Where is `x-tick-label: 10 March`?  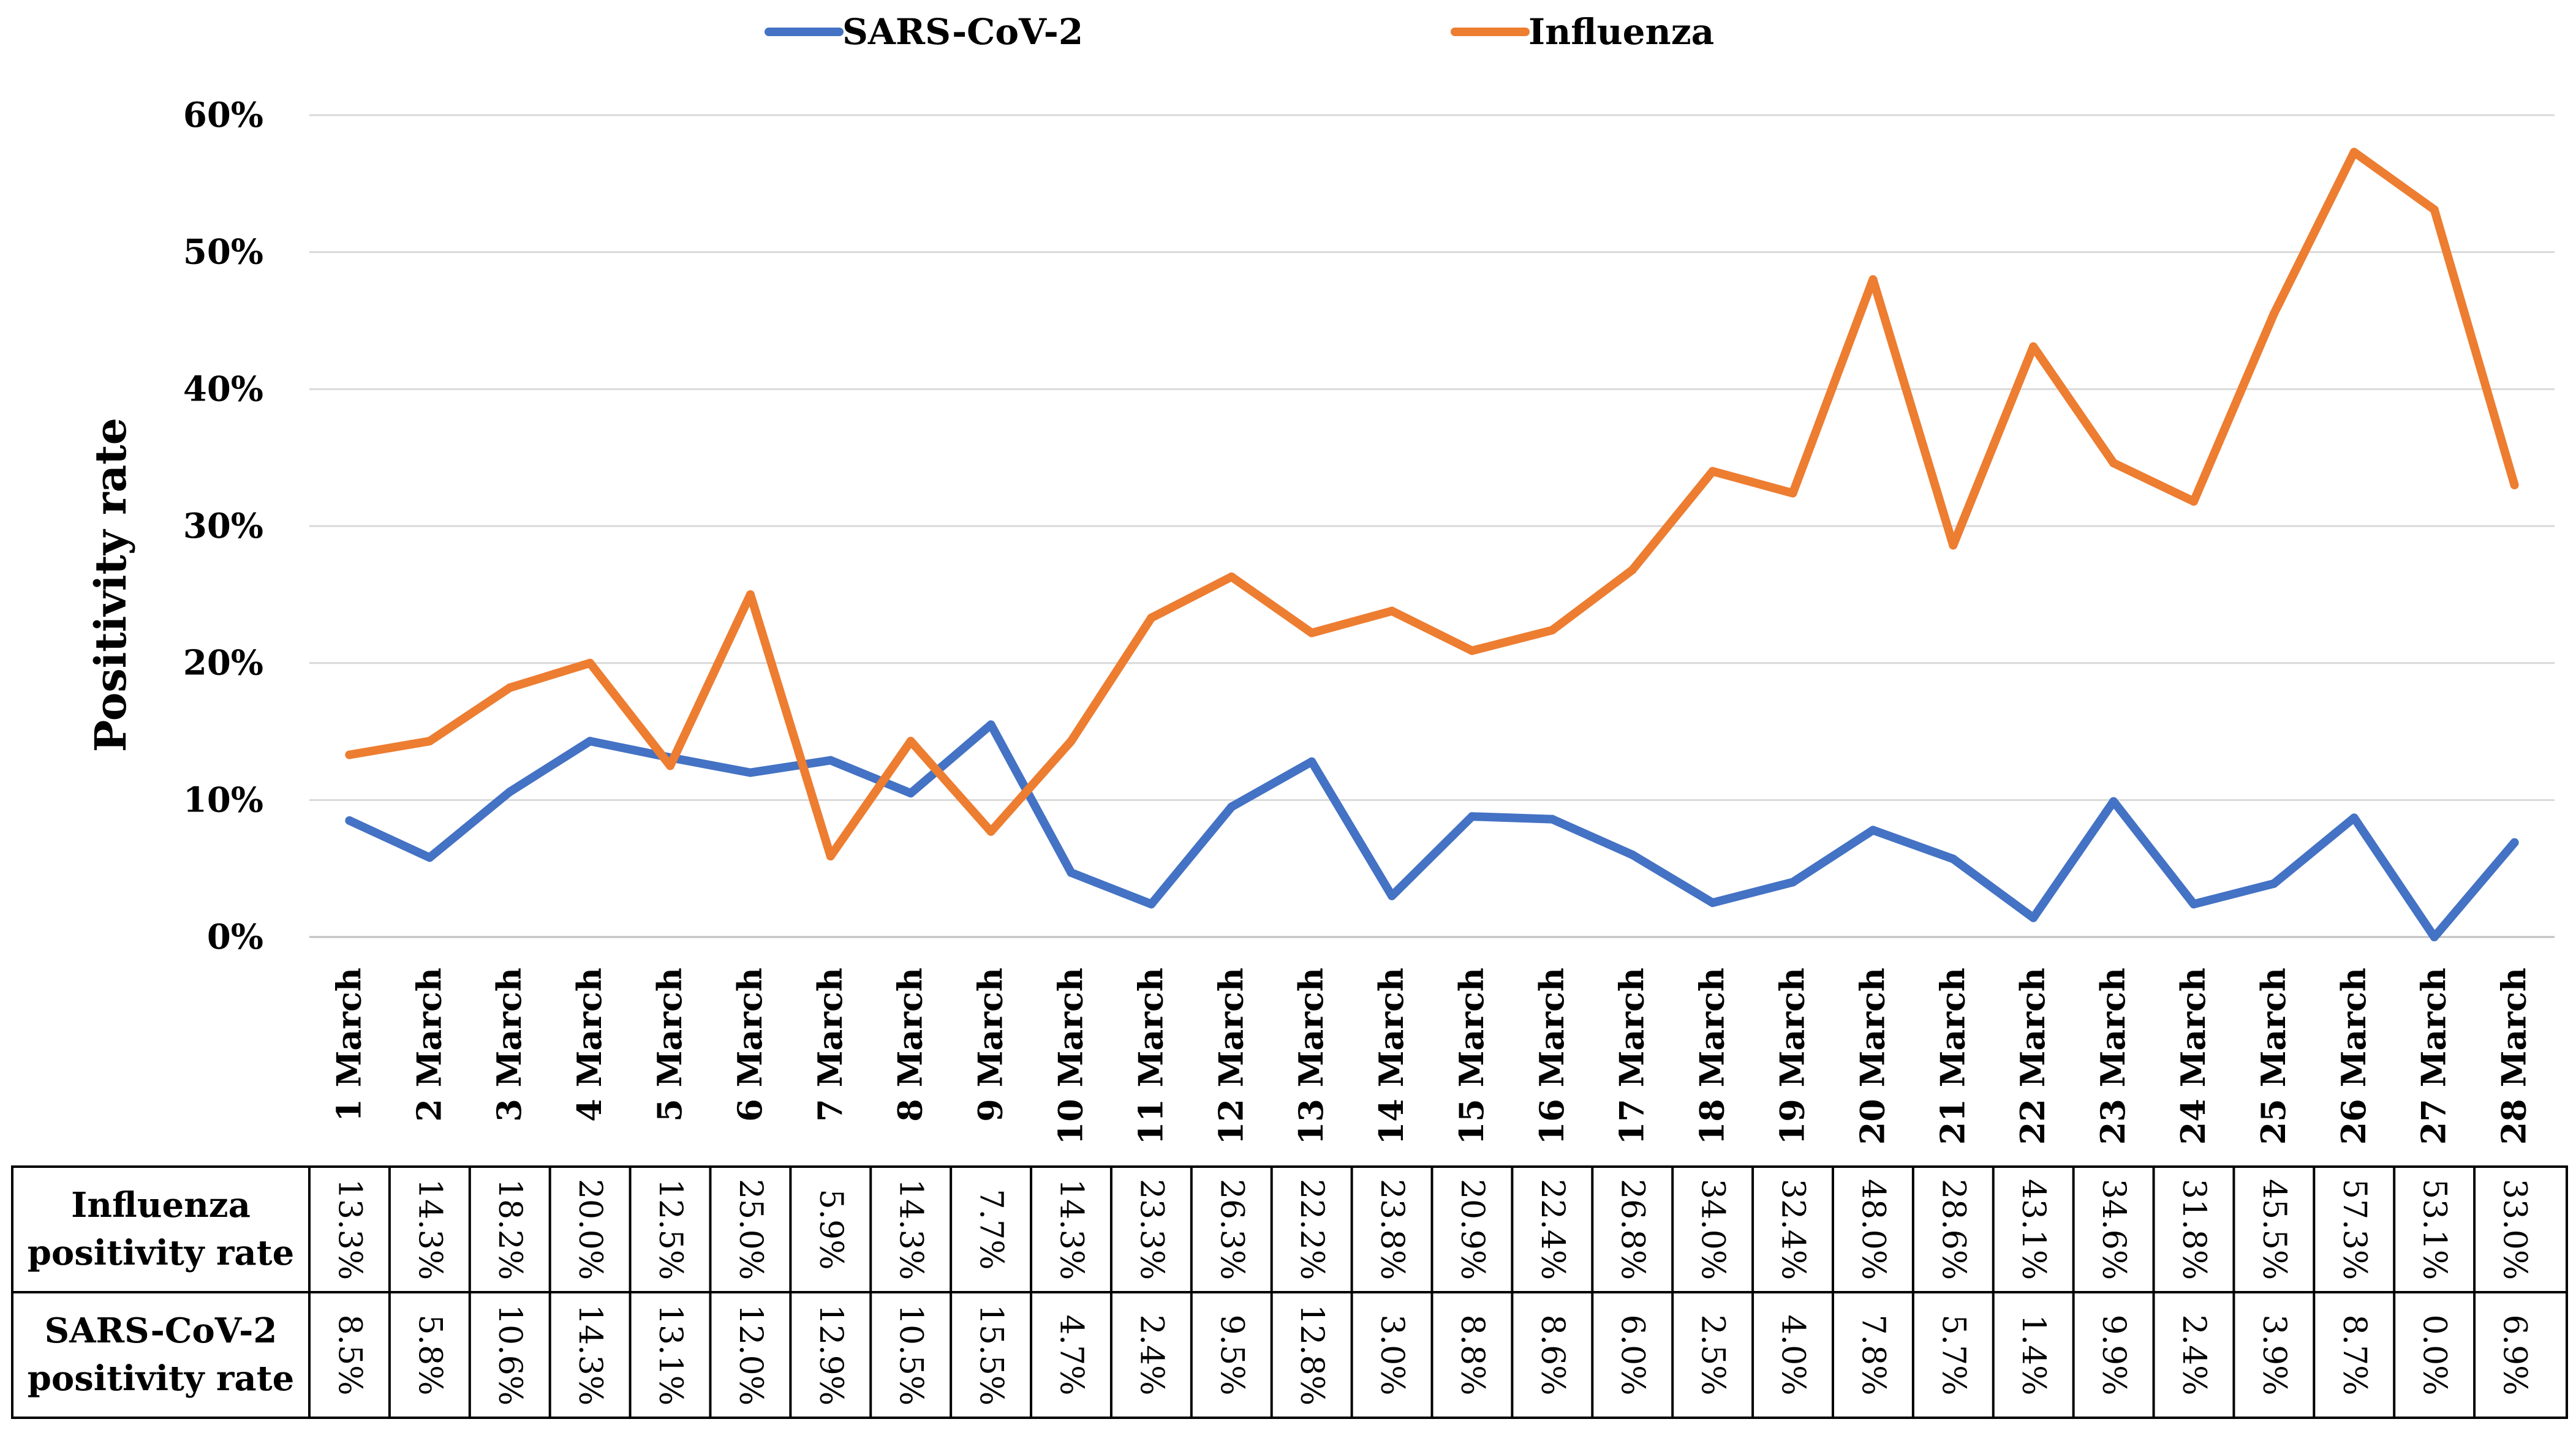
x-tick-label: 10 March is located at coordinates (1070, 1056).